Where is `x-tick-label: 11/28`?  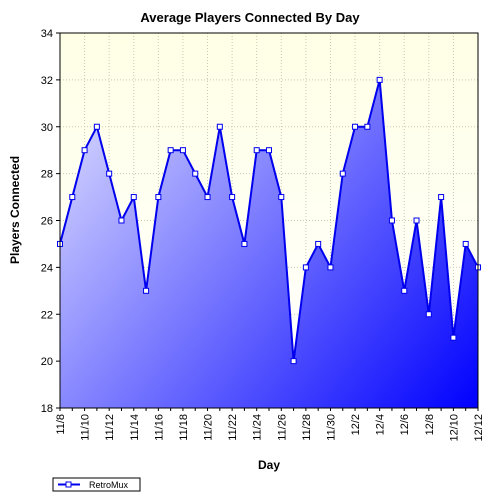
x-tick-label: 11/28 is located at coordinates (307, 427).